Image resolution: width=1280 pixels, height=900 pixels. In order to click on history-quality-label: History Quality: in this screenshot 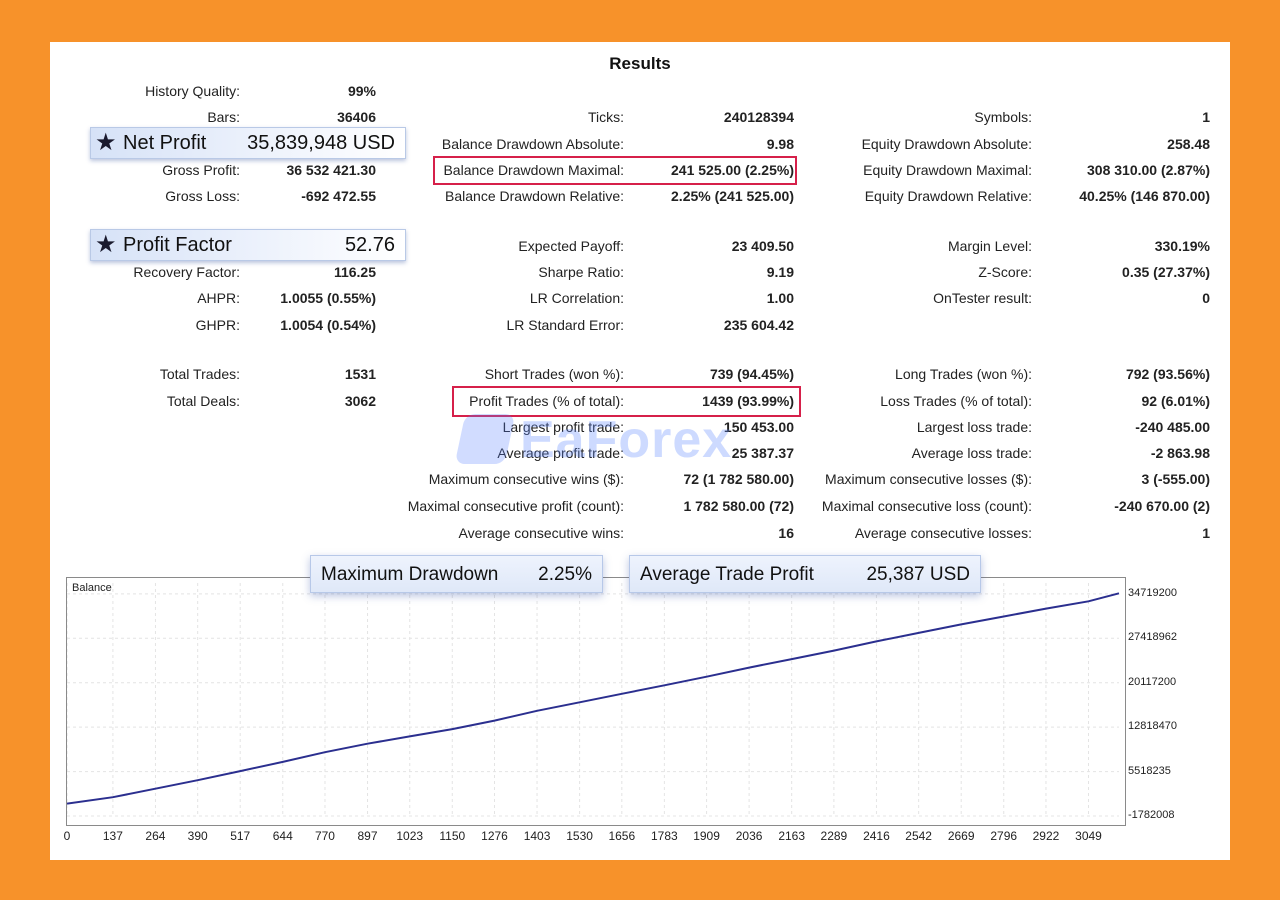, I will do `click(192, 91)`.